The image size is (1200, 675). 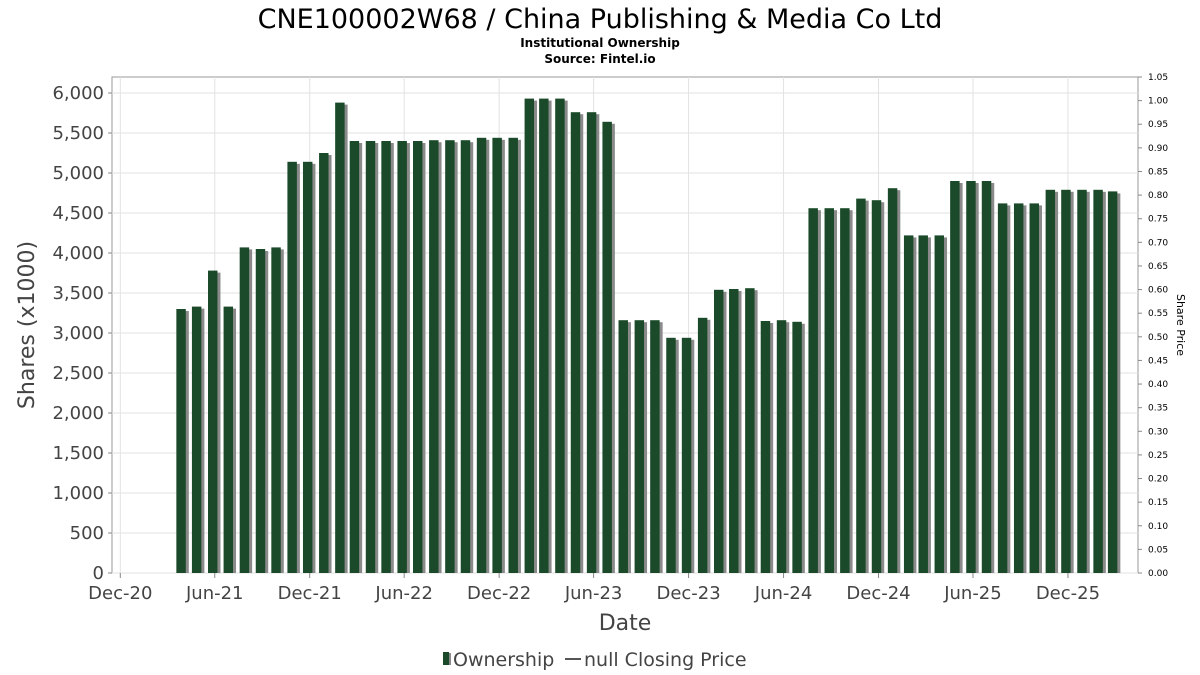 What do you see at coordinates (600, 43) in the screenshot?
I see `chart-subtitle-line-1: Institutional Ownership` at bounding box center [600, 43].